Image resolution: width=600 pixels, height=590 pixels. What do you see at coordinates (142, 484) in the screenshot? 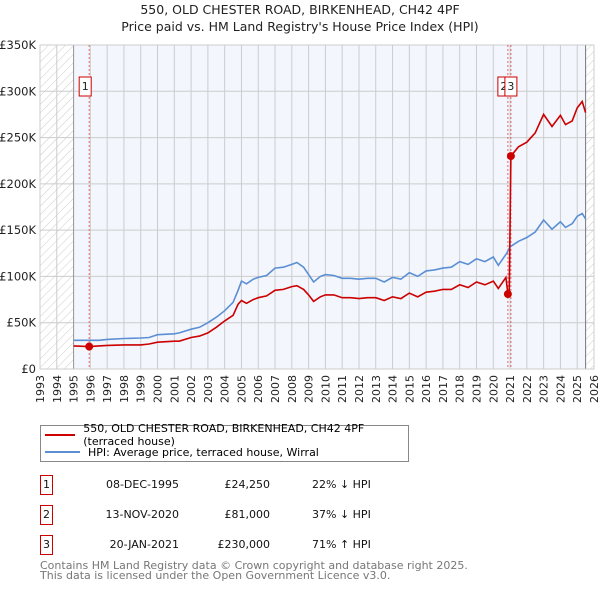
I see `transaction-date: 08-DEC-1995` at bounding box center [142, 484].